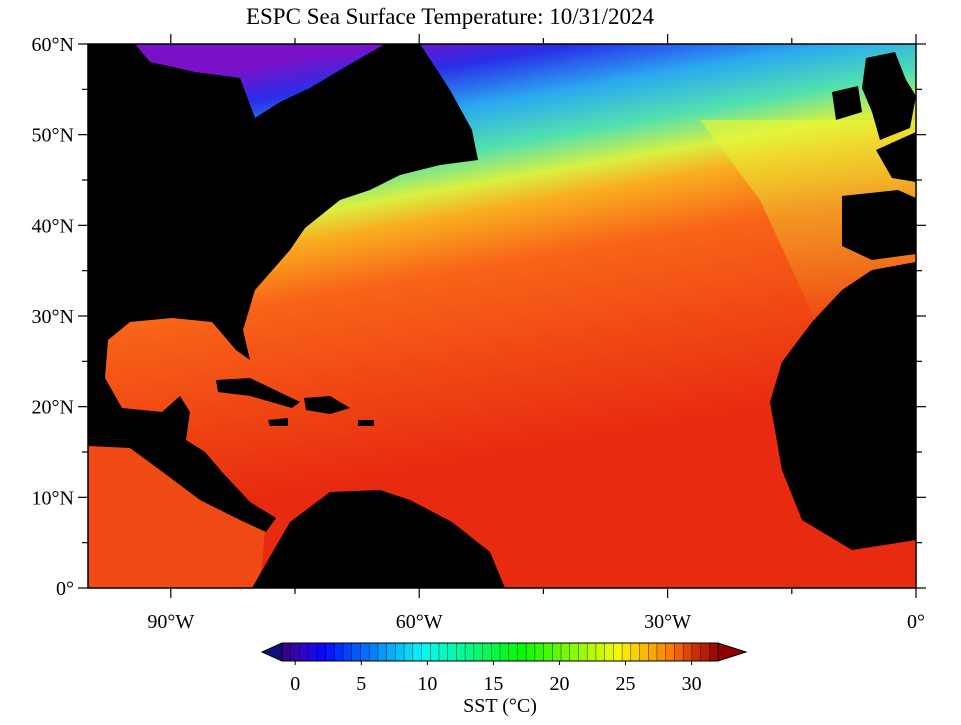 The height and width of the screenshot is (725, 961). I want to click on colorbar-tick-label: 0, so click(295, 684).